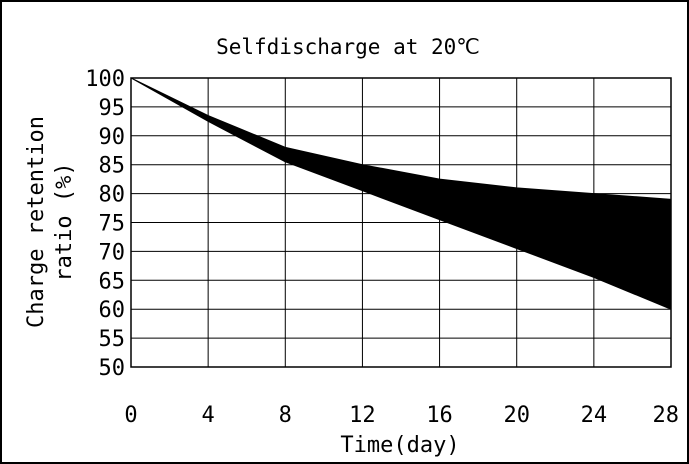  Describe the element at coordinates (666, 415) in the screenshot. I see `x-tick-label-28: 28` at that location.